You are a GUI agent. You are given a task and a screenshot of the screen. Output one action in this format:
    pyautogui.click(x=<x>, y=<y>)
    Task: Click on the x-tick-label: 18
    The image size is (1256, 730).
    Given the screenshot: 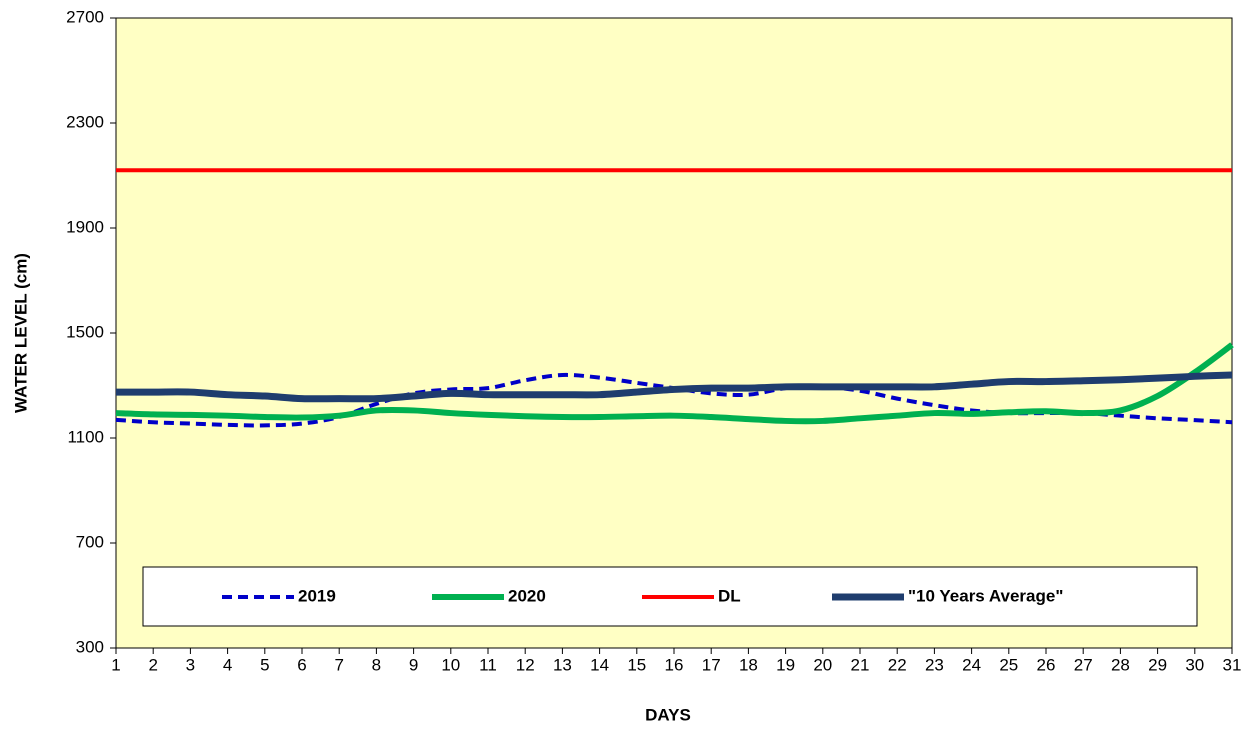 What is the action you would take?
    pyautogui.click(x=748, y=664)
    